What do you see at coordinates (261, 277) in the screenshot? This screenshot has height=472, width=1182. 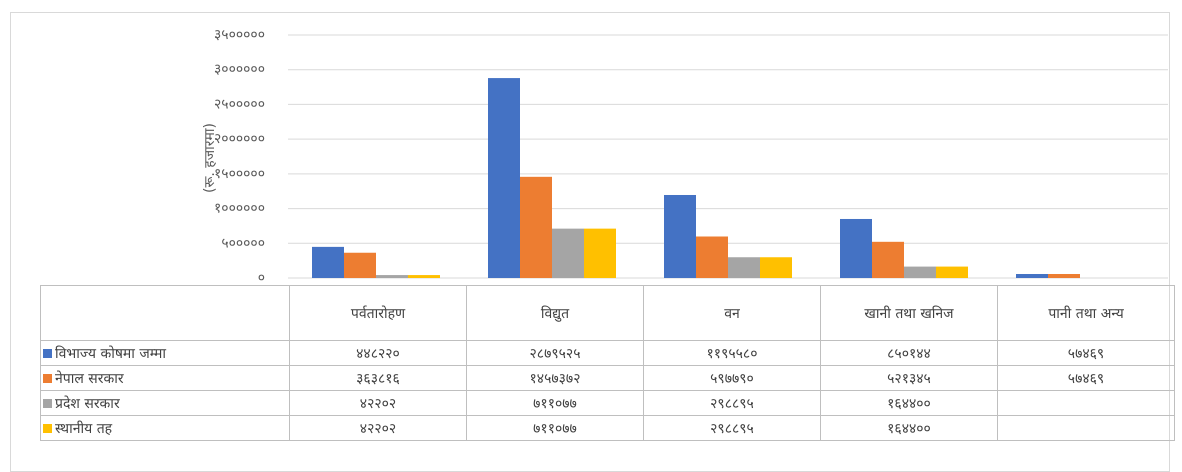 I see `y-tick-label: ०` at bounding box center [261, 277].